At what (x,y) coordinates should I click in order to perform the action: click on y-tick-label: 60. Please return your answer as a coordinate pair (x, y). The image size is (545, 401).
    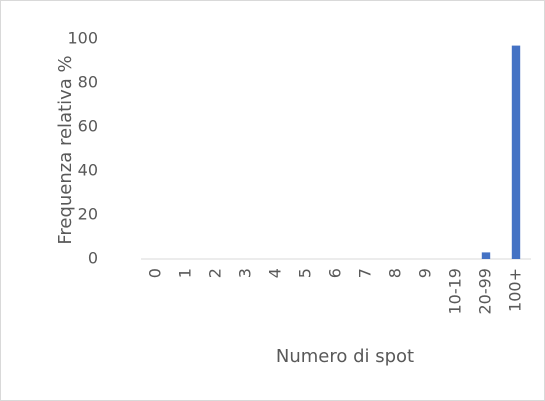
    Looking at the image, I should click on (88, 126).